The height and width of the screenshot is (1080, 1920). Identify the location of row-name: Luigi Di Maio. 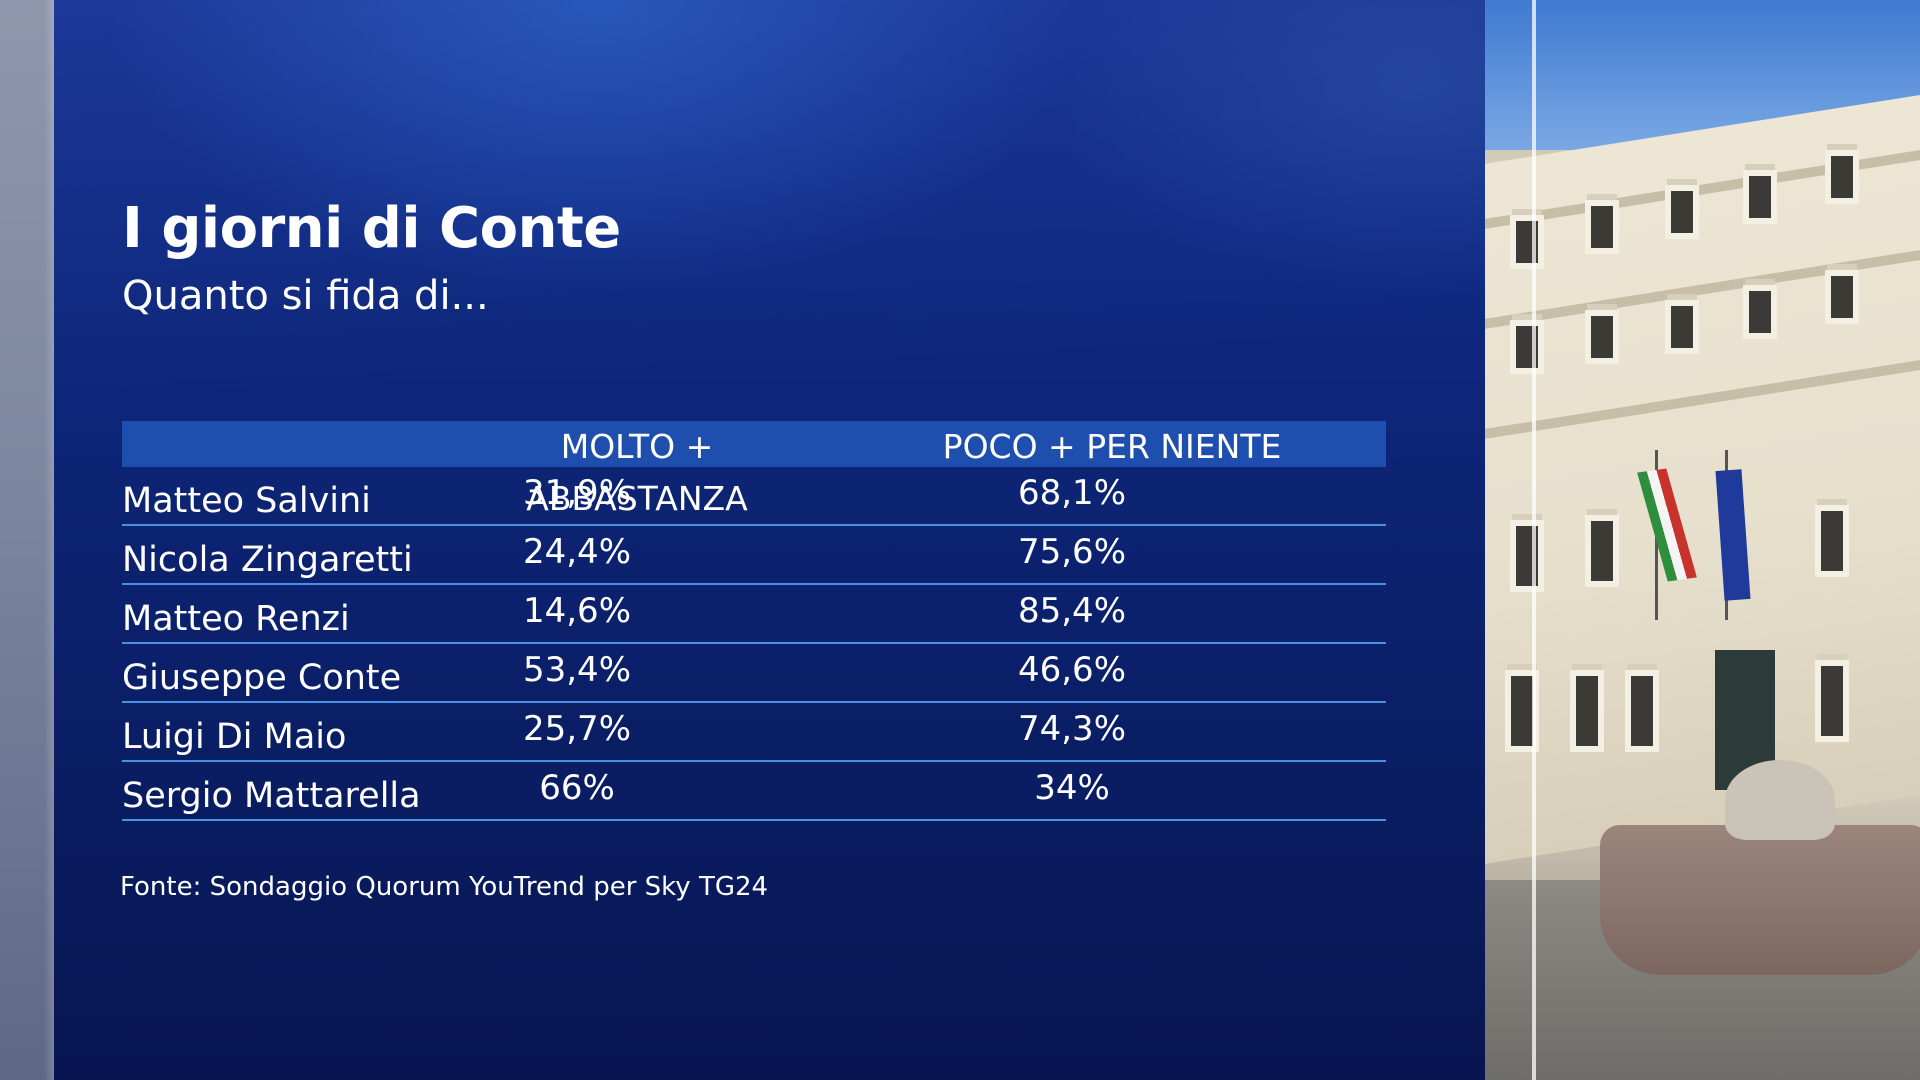
(234, 737).